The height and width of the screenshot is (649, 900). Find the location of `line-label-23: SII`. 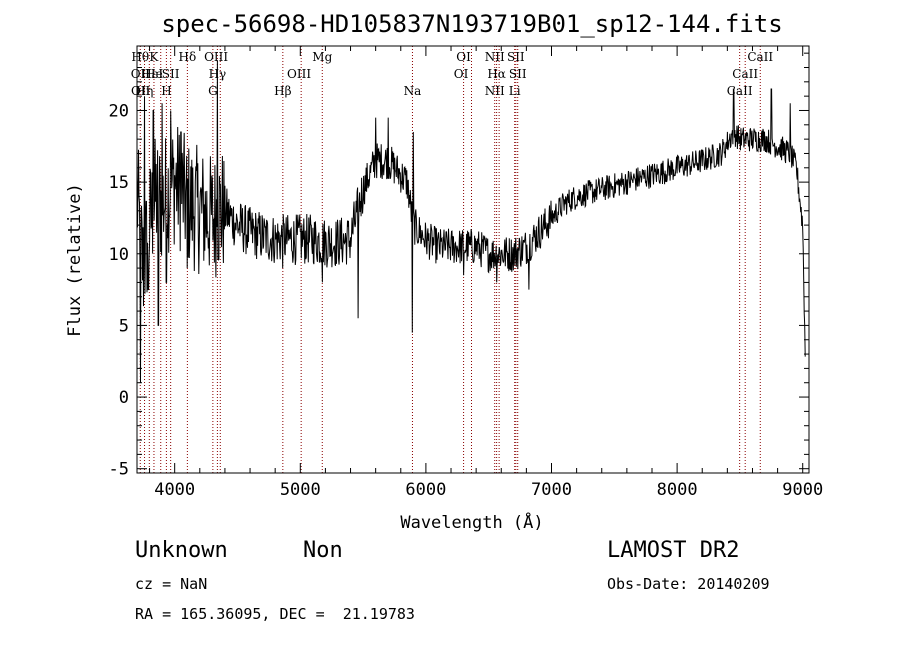

line-label-23: SII is located at coordinates (516, 57).